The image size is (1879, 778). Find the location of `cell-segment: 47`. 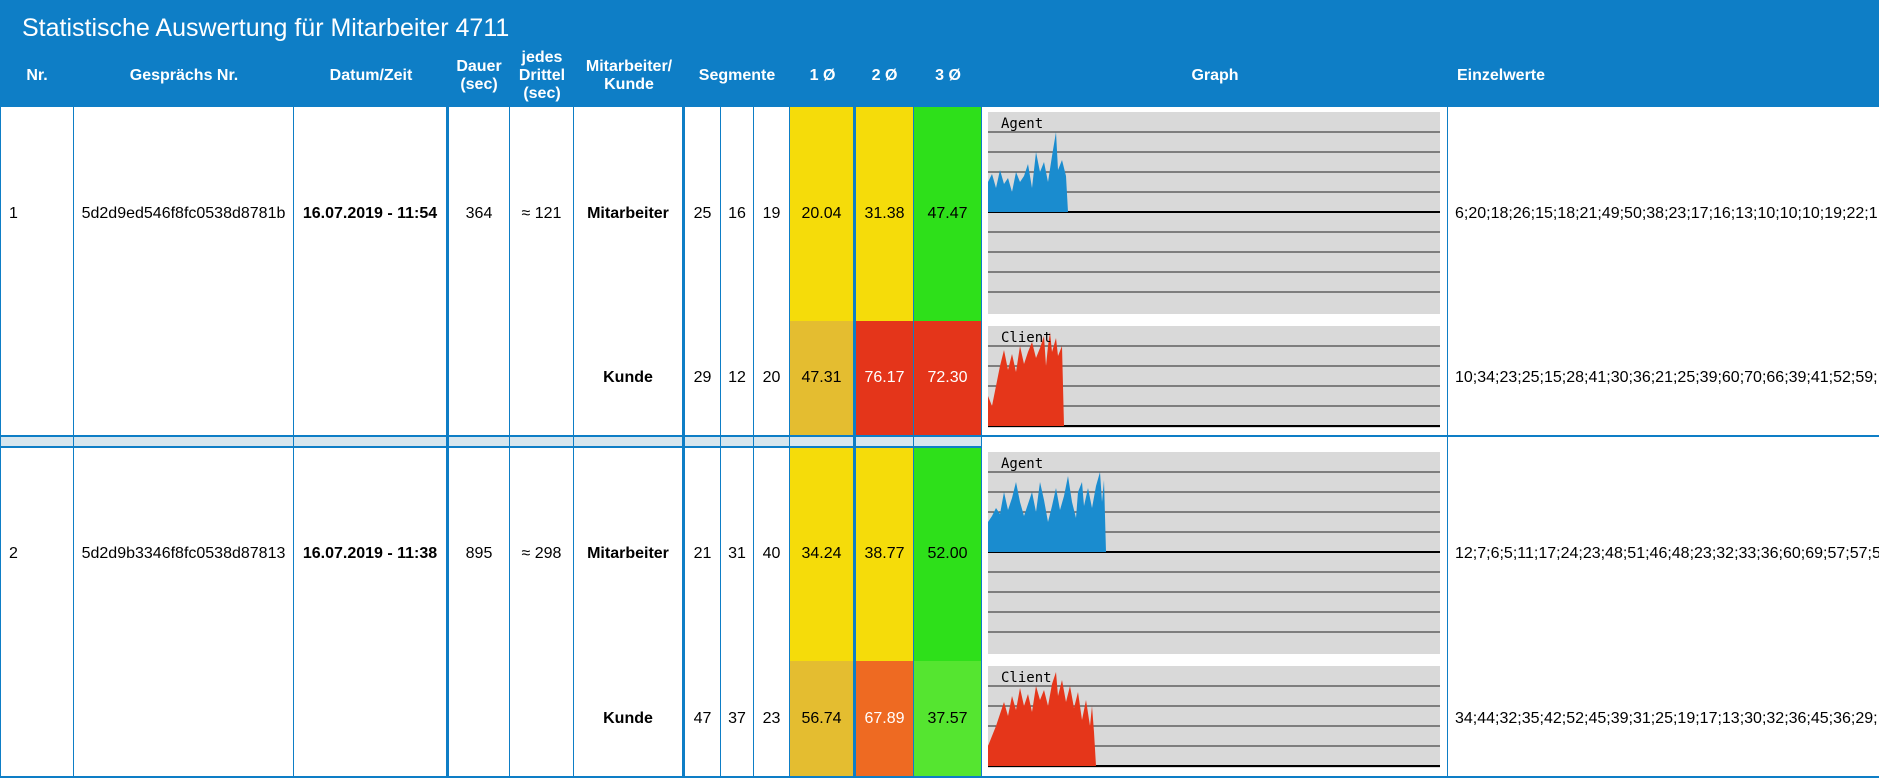

cell-segment: 47 is located at coordinates (702, 718).